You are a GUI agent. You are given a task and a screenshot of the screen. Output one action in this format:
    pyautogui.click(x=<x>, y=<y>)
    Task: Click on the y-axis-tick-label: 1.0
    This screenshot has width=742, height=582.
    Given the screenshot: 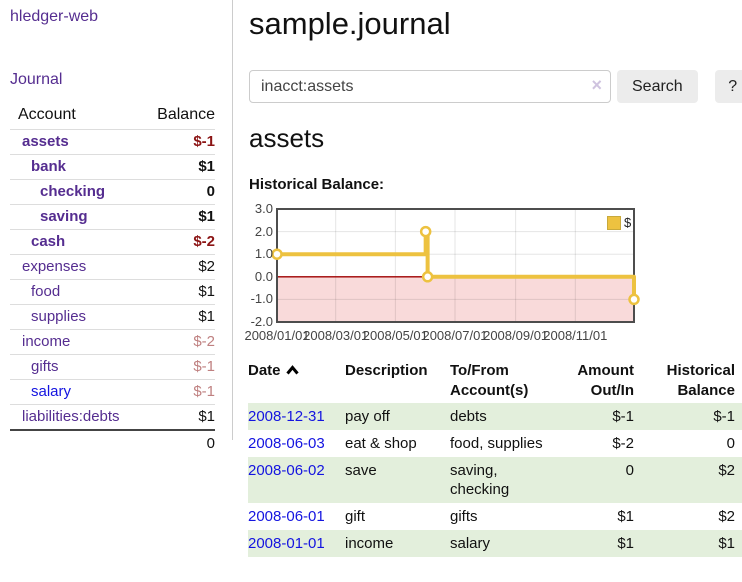 What is the action you would take?
    pyautogui.click(x=263, y=254)
    